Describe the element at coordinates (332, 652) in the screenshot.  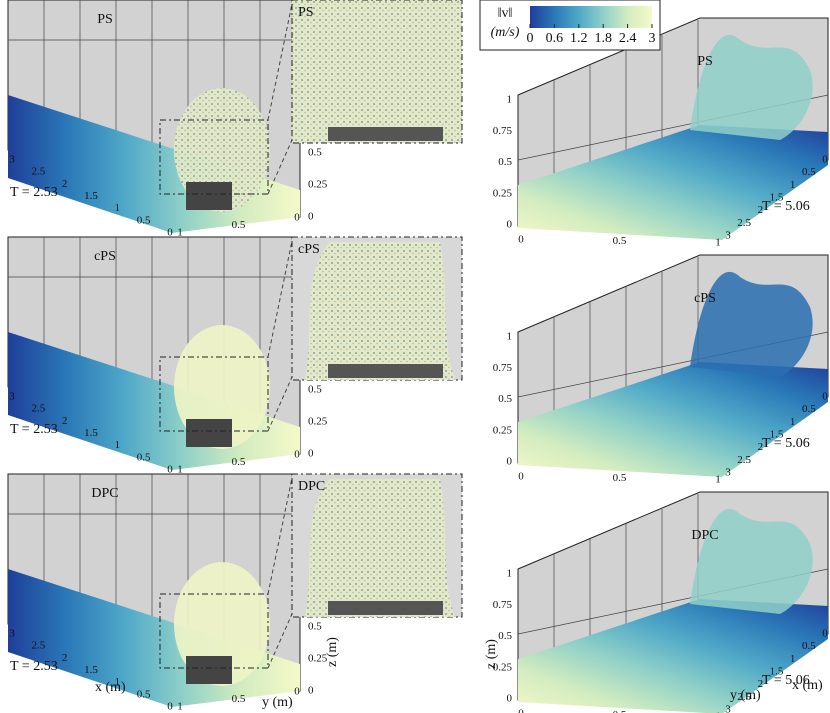
I see `z-axis-label: z (m)` at that location.